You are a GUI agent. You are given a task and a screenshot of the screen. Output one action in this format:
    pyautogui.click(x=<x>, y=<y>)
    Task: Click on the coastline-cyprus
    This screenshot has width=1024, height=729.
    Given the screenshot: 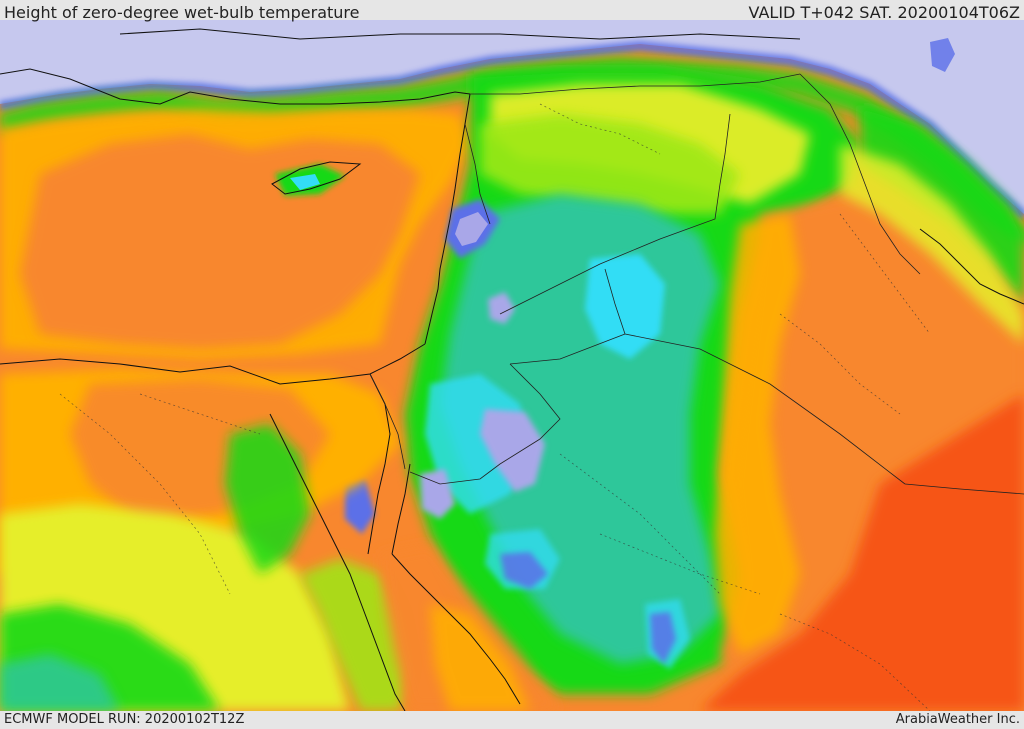 What is the action you would take?
    pyautogui.click(x=316, y=178)
    